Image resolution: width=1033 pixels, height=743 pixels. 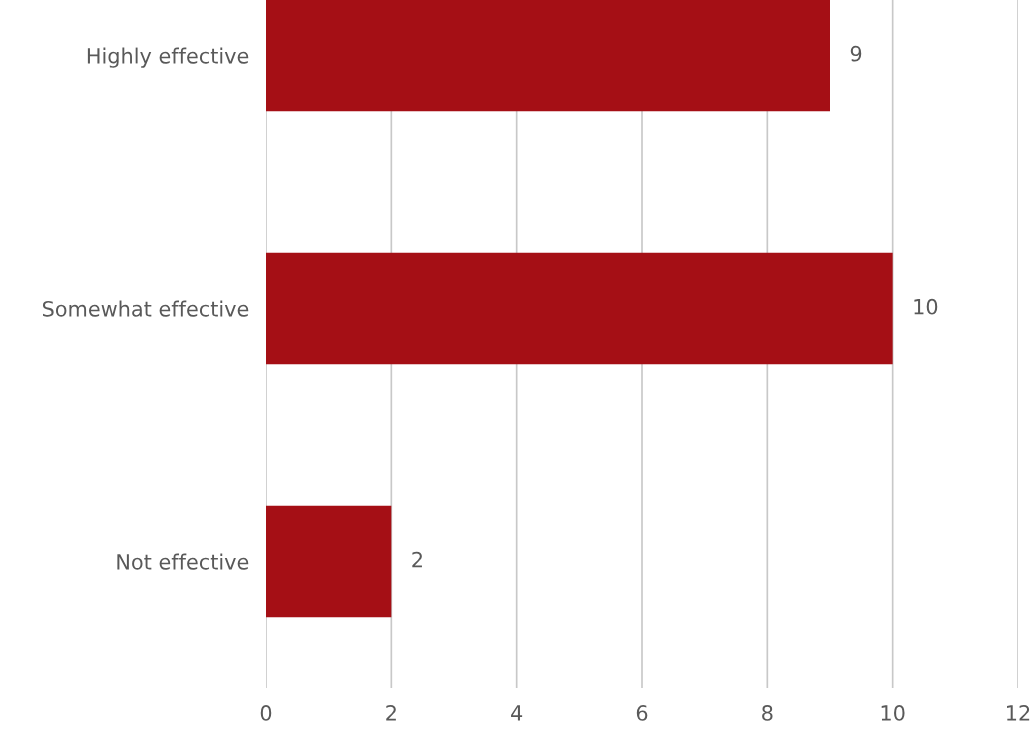 What do you see at coordinates (642, 713) in the screenshot?
I see `x-tick-label: 6` at bounding box center [642, 713].